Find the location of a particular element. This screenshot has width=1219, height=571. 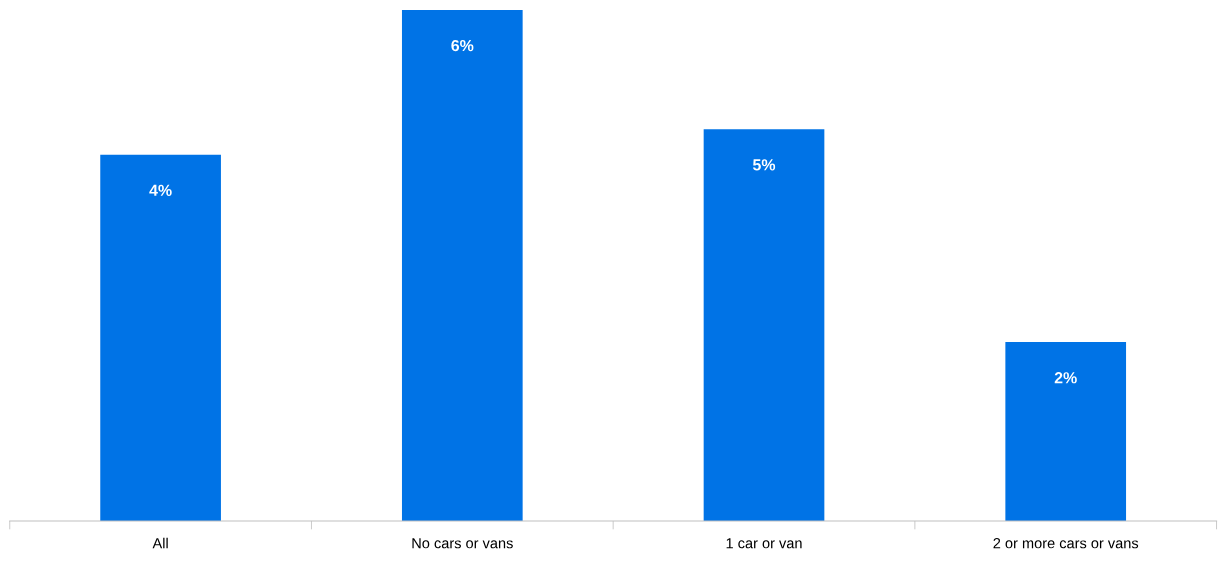

x-tick-label: No cars or vans is located at coordinates (462, 543).